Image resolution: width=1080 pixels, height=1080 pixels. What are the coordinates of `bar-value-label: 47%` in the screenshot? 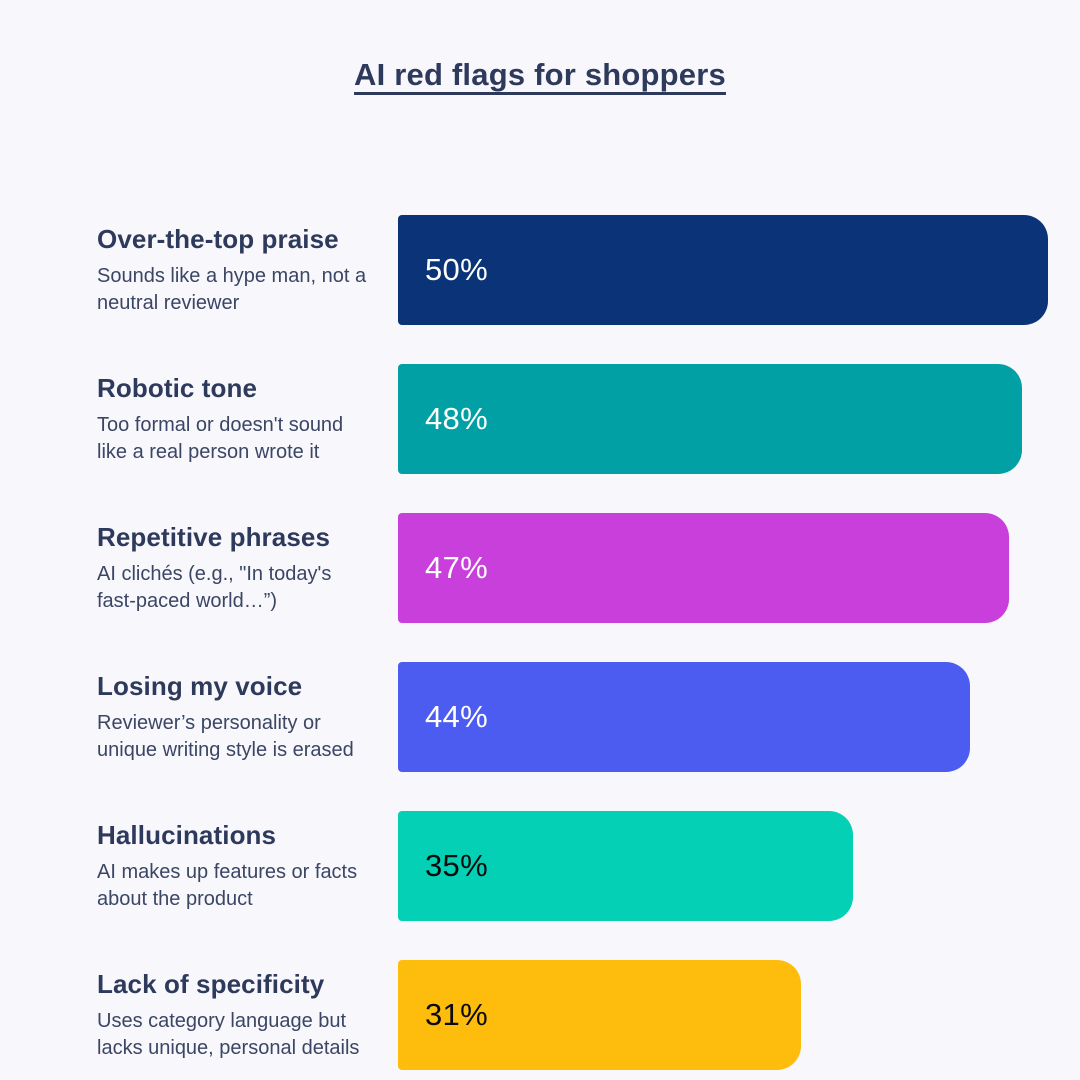 It's located at (456, 567).